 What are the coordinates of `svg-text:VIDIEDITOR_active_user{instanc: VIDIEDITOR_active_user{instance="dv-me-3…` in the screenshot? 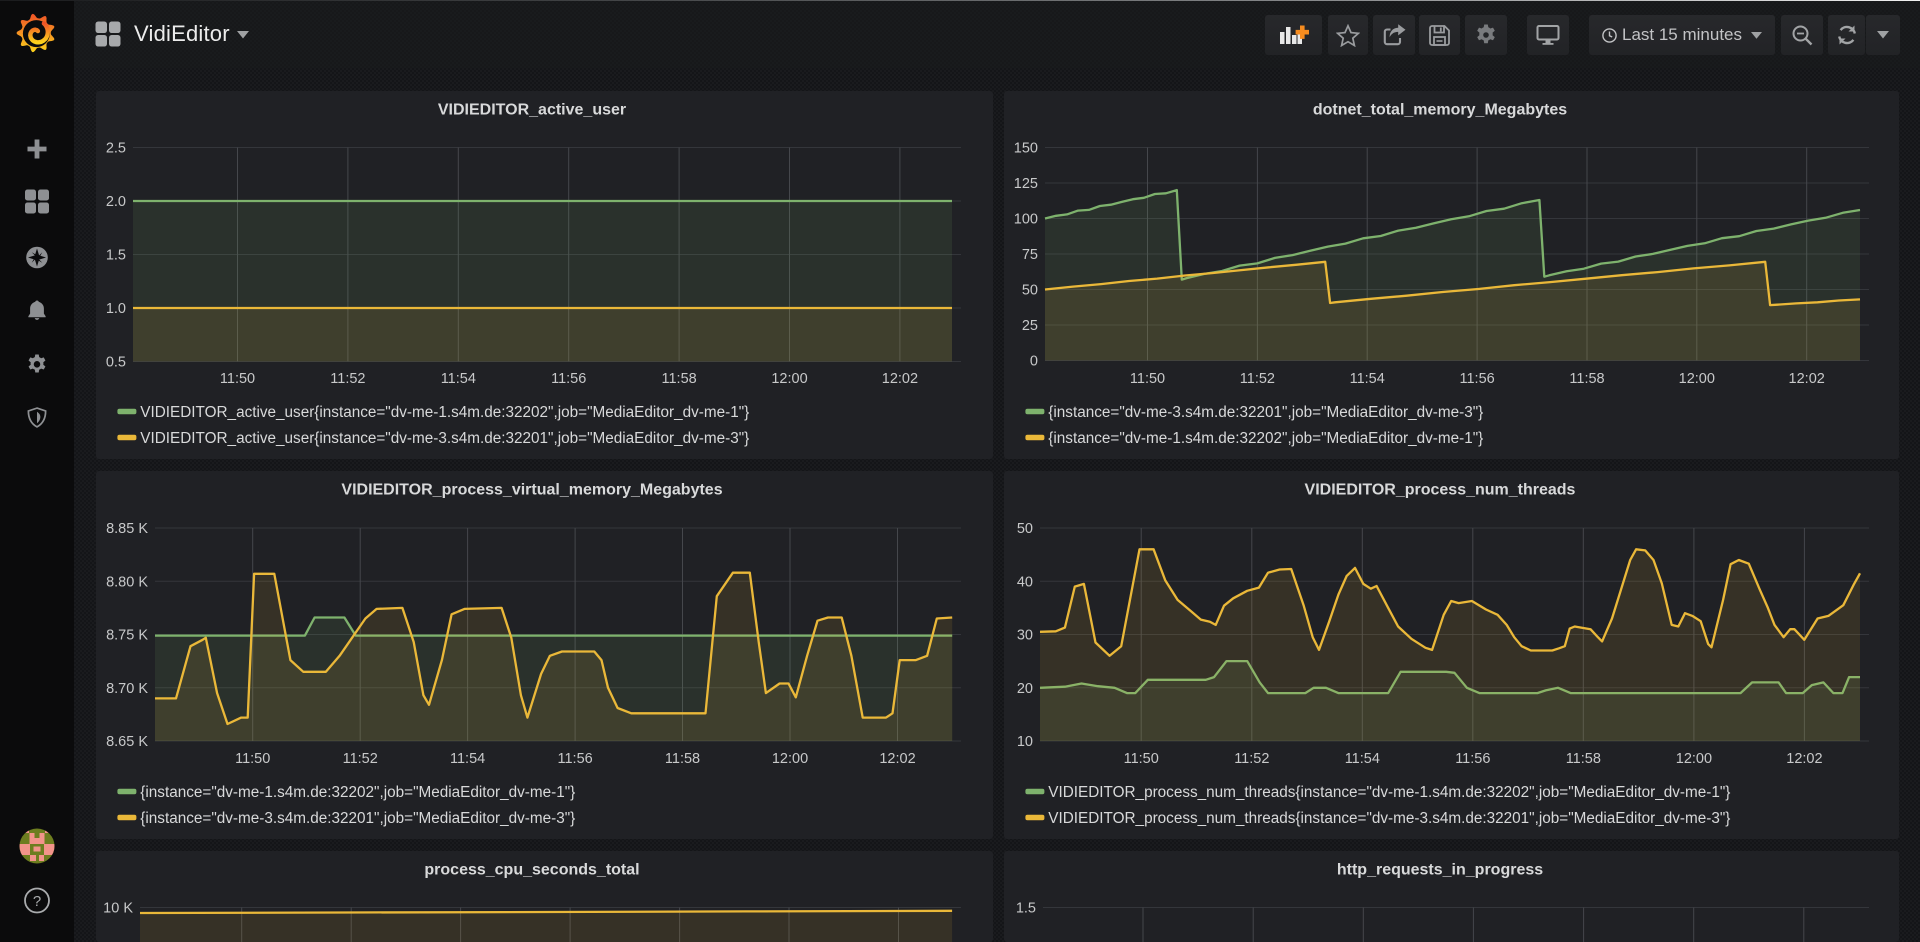 It's located at (444, 438).